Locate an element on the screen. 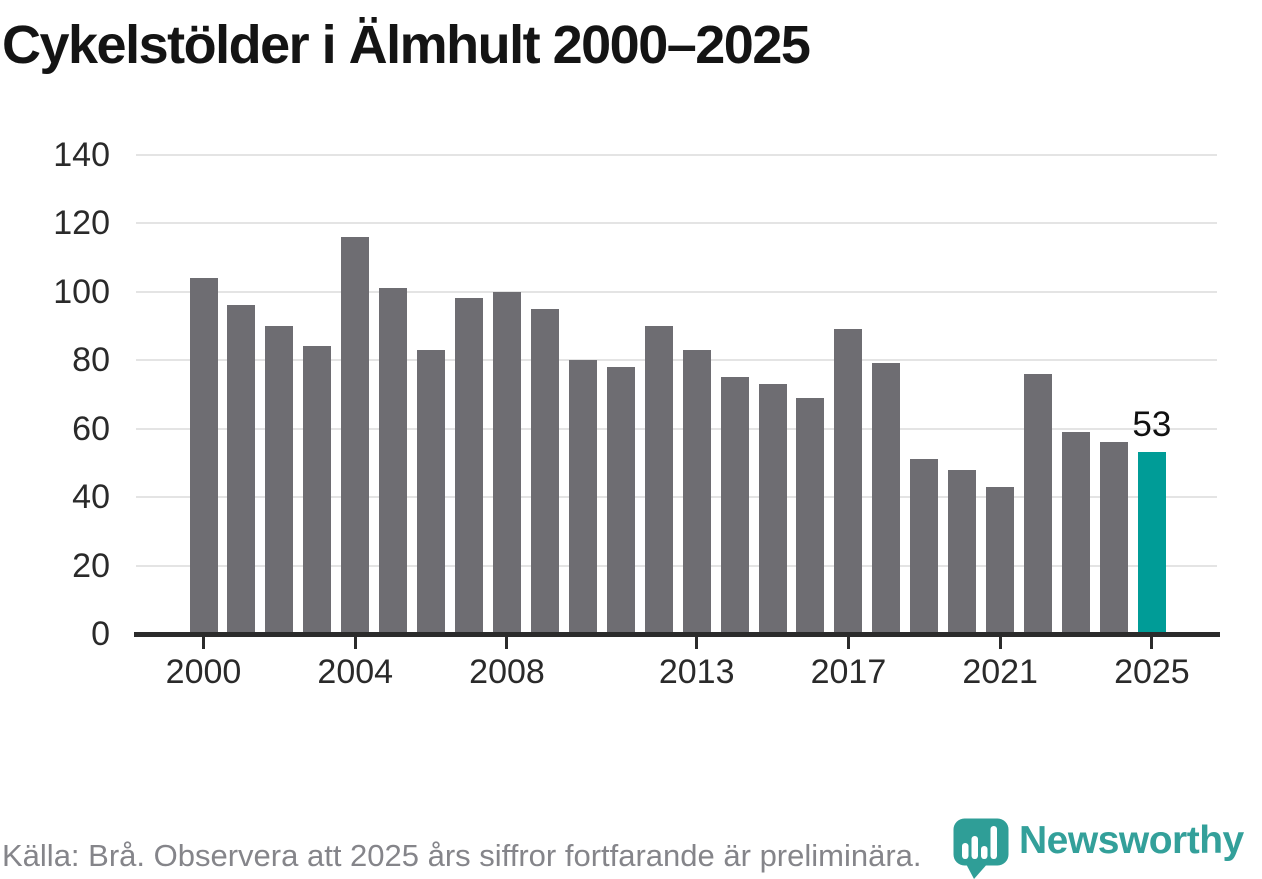 The image size is (1262, 879). x-tick-mark-2008 is located at coordinates (507, 642).